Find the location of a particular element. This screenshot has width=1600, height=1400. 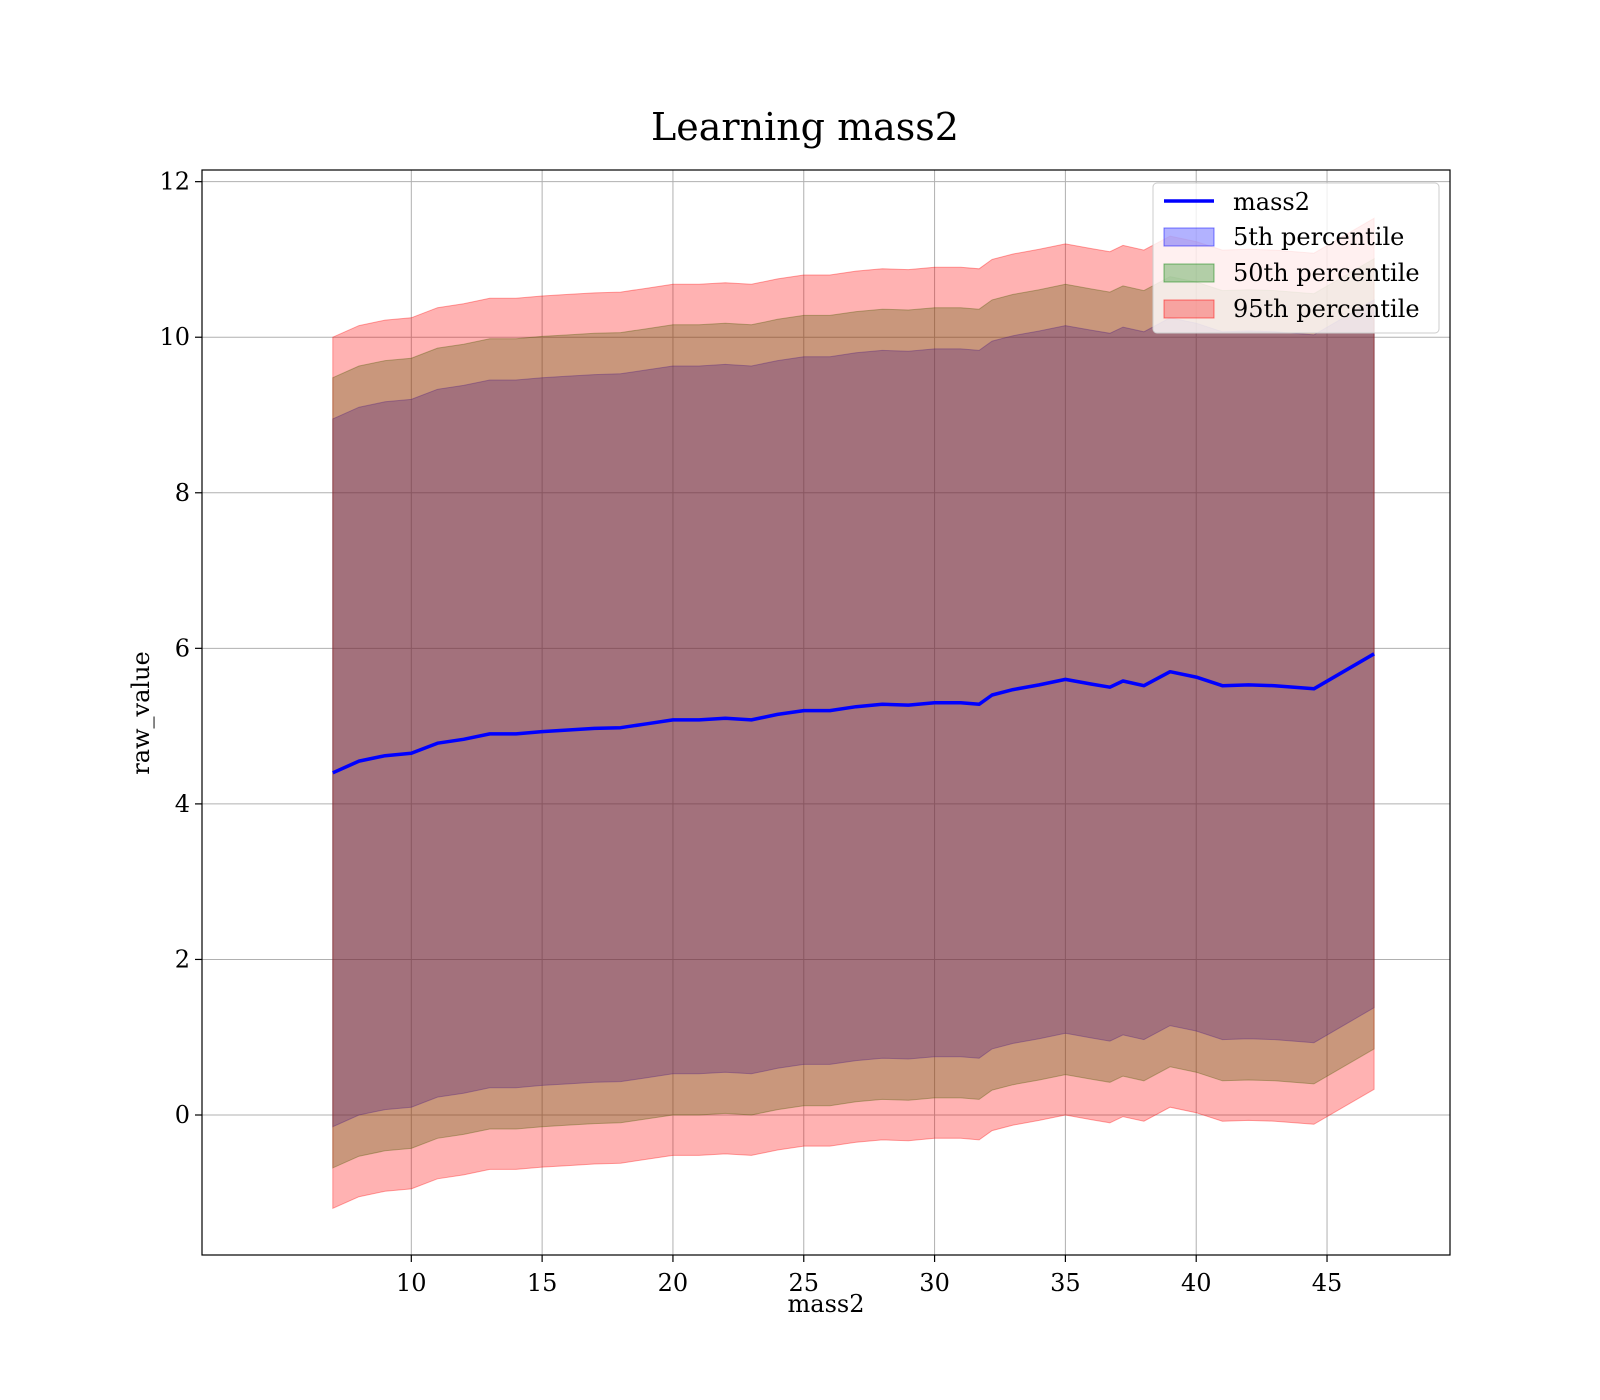

y-tick-label: 2 is located at coordinates (182, 959).